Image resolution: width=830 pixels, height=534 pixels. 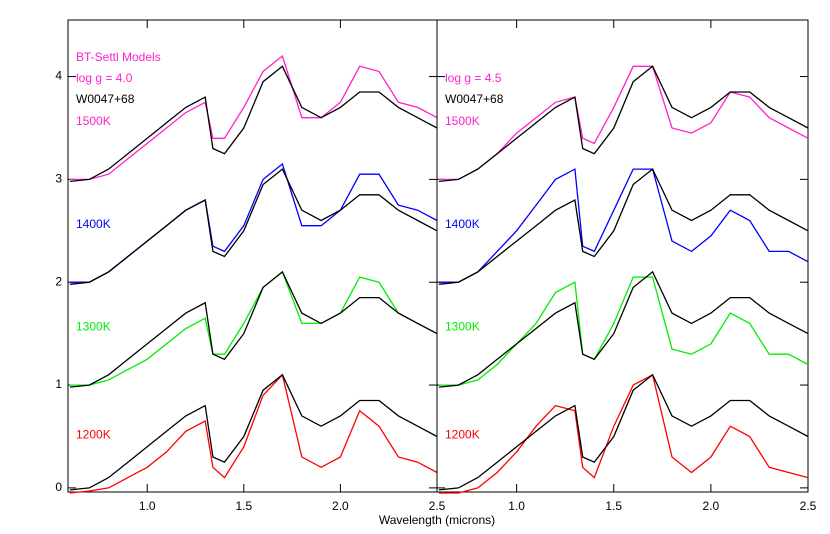 I want to click on annotation: log g = 4.0, so click(x=104, y=78).